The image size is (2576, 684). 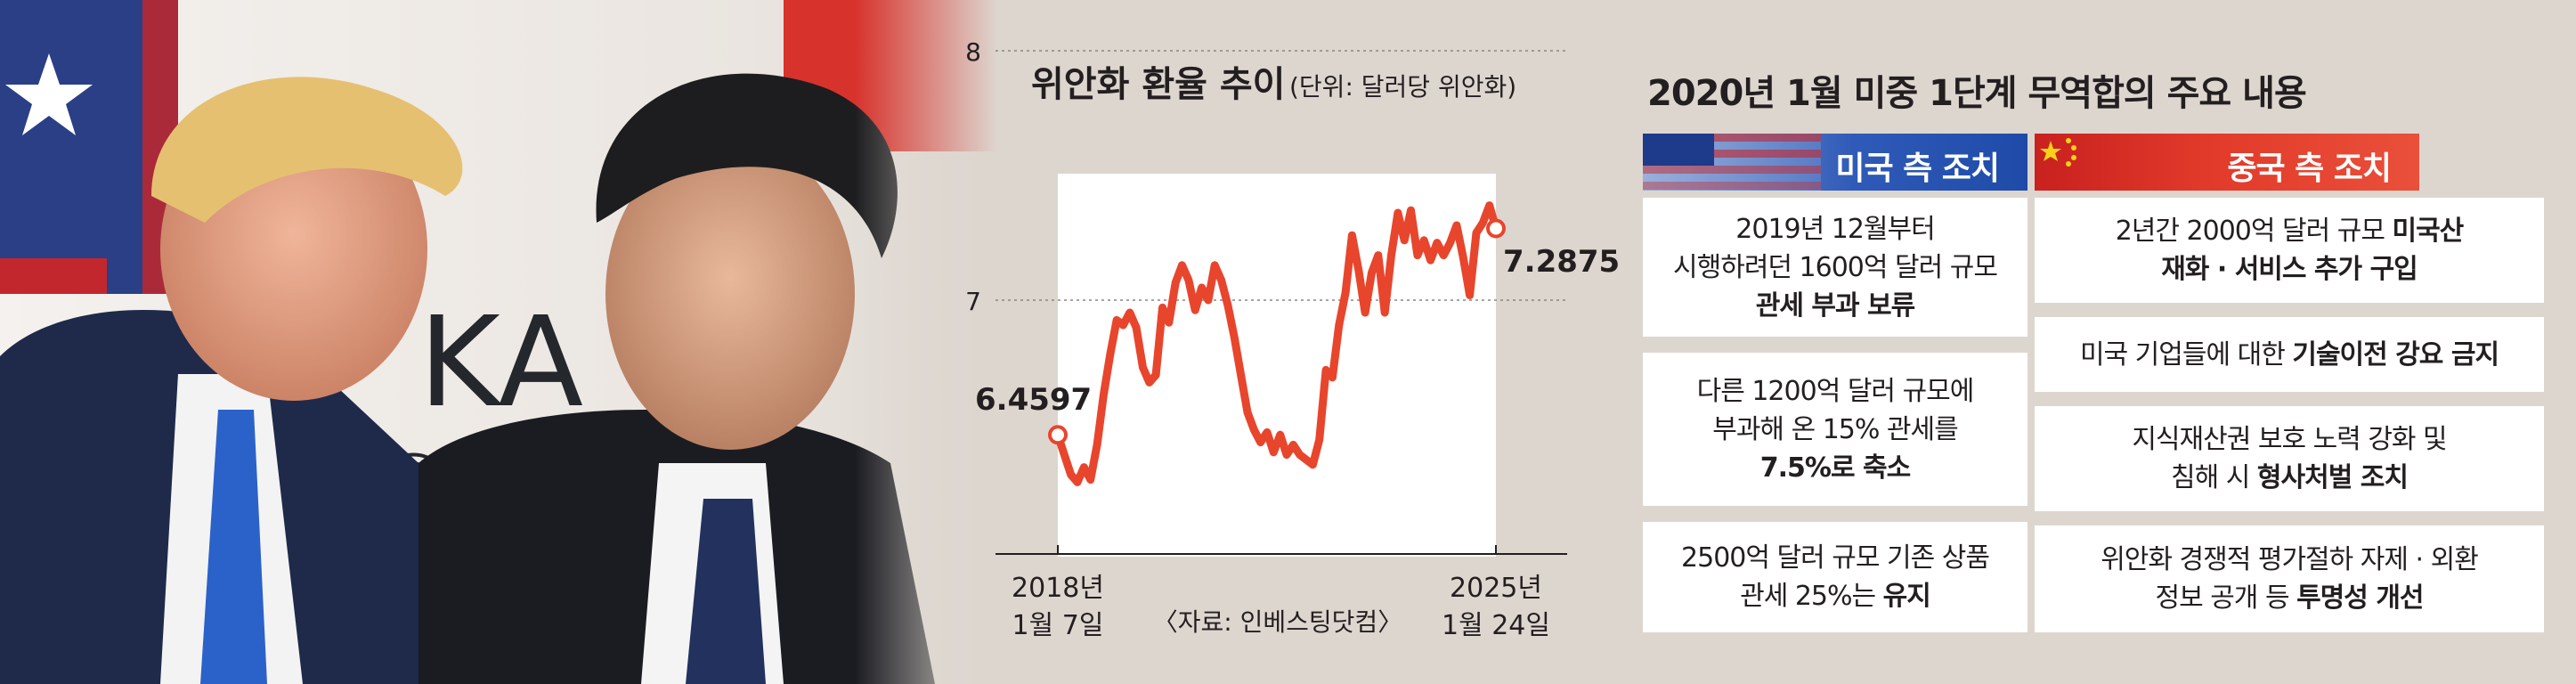 I want to click on exchange-rate-line, so click(x=1276, y=343).